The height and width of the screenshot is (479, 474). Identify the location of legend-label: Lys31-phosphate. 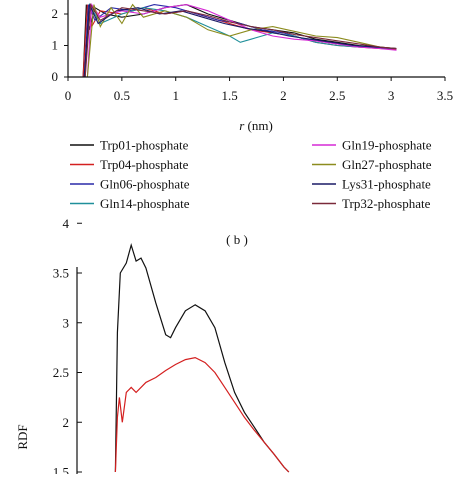
(386, 184).